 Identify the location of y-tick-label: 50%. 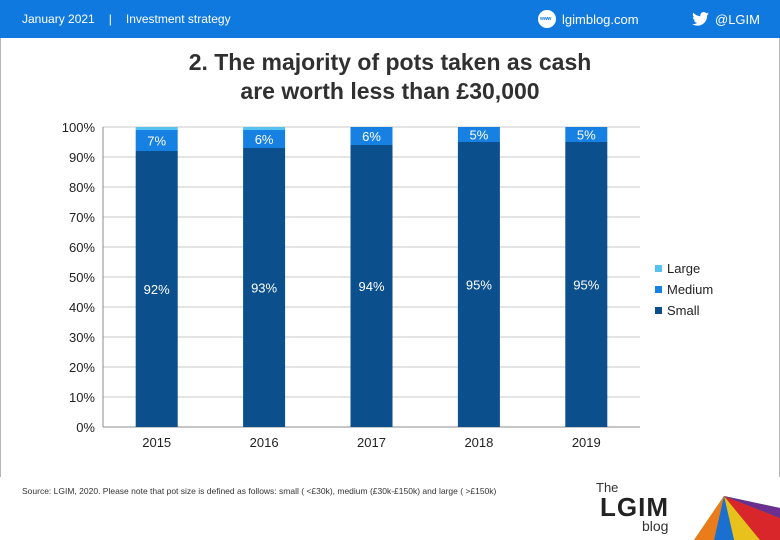
(82, 277).